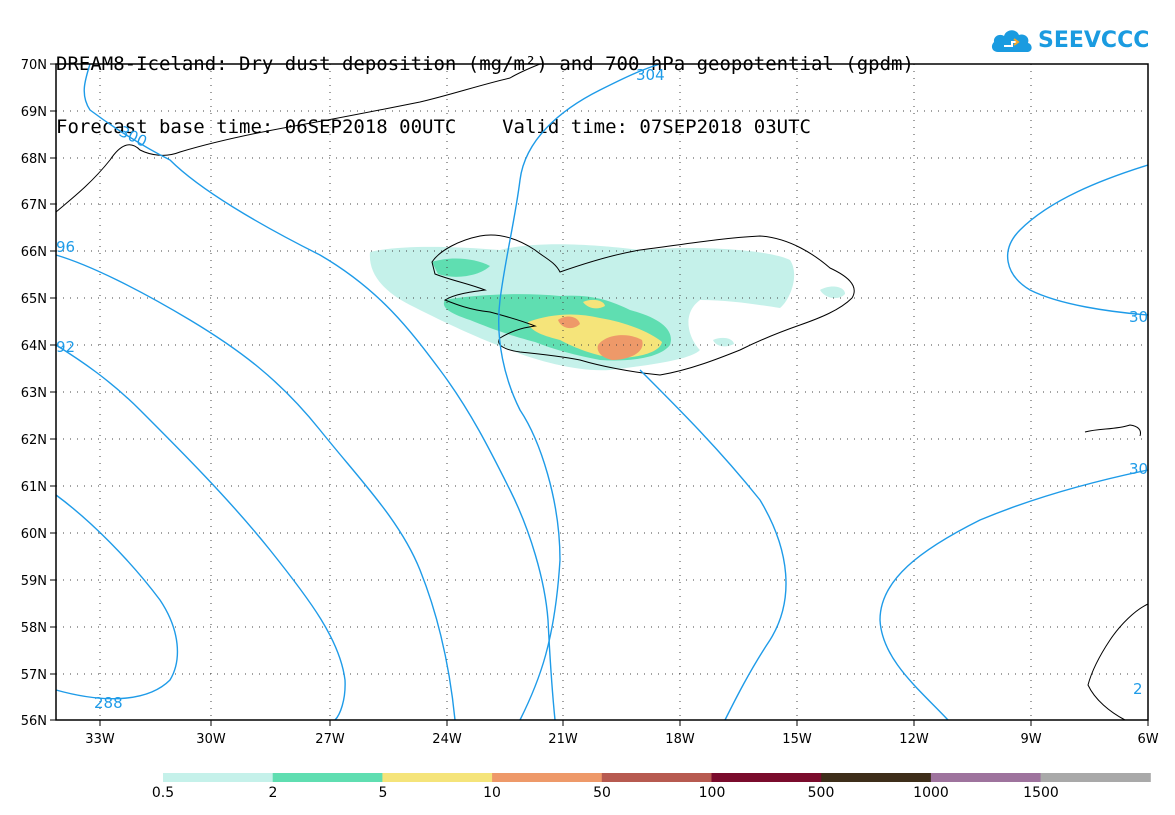  What do you see at coordinates (383, 793) in the screenshot?
I see `colorbar-label: 5` at bounding box center [383, 793].